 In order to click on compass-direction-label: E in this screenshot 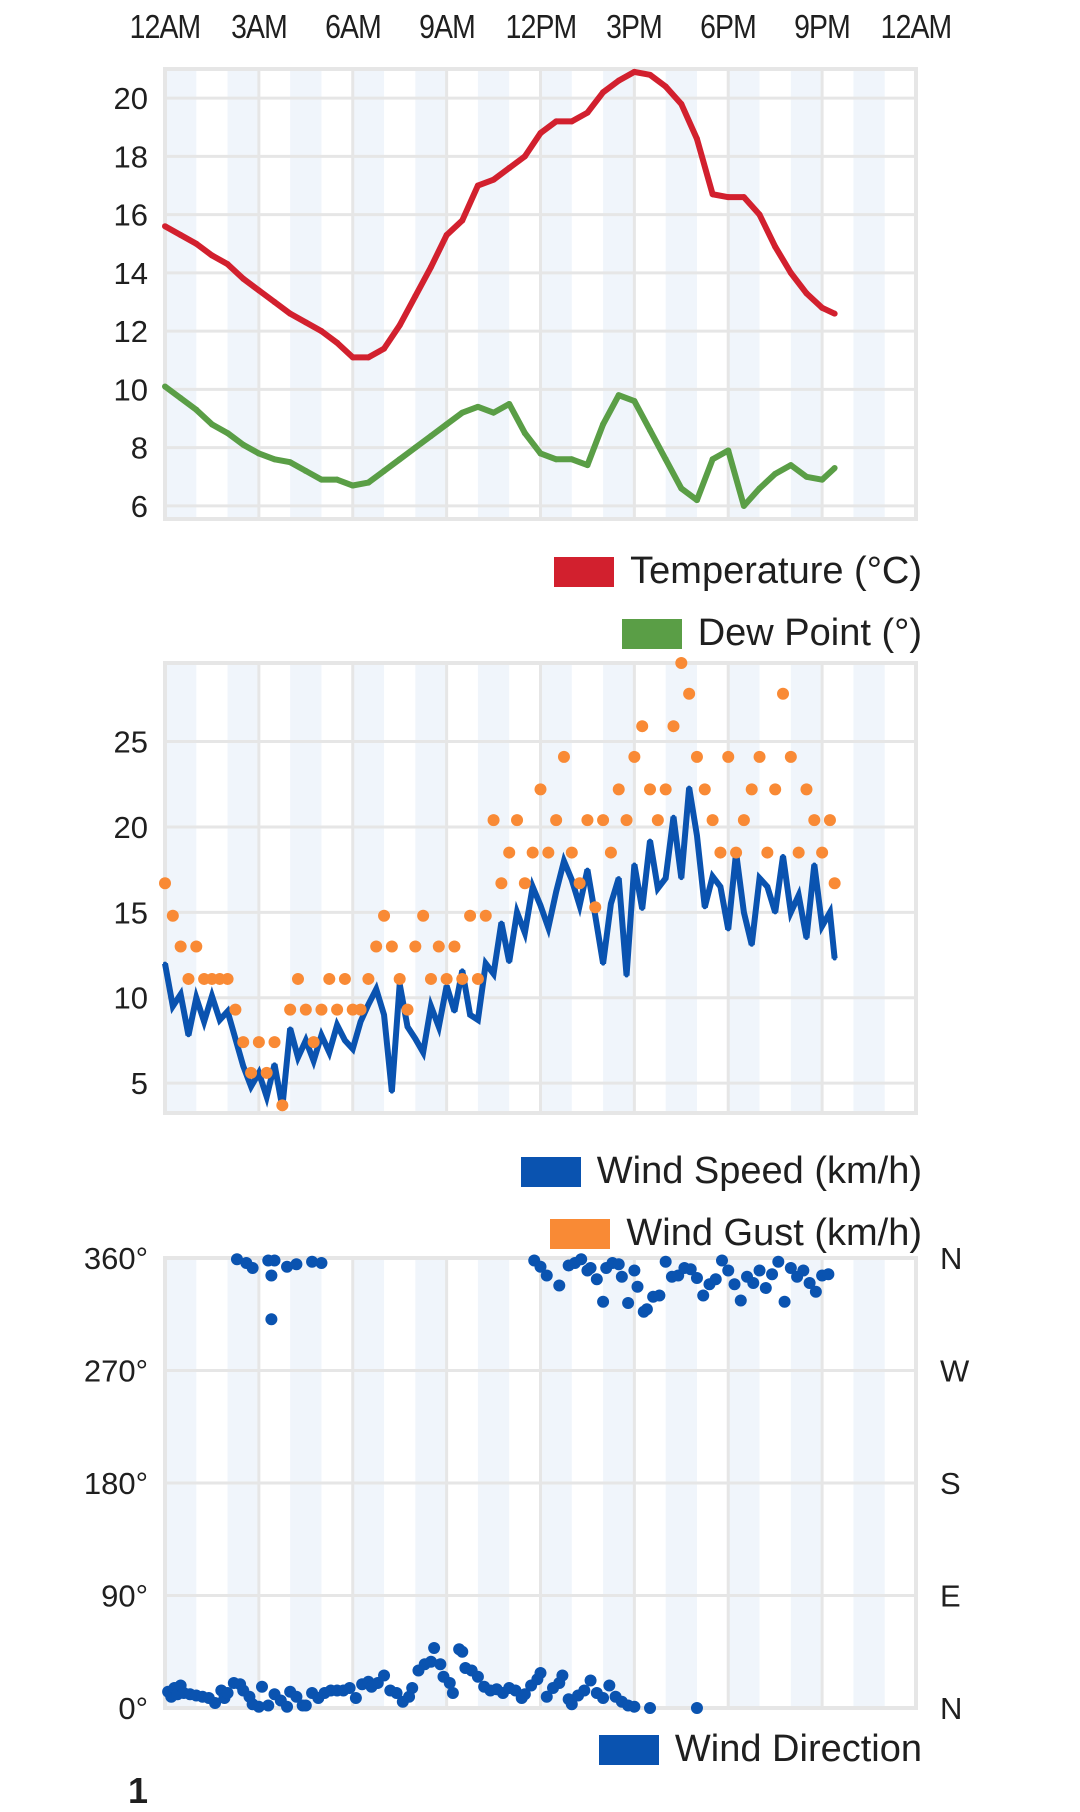, I will do `click(950, 1596)`.